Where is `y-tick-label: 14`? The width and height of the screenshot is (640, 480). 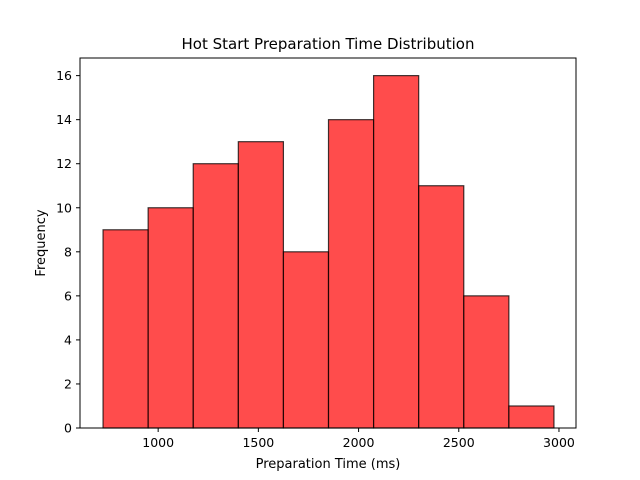 y-tick-label: 14 is located at coordinates (64, 119).